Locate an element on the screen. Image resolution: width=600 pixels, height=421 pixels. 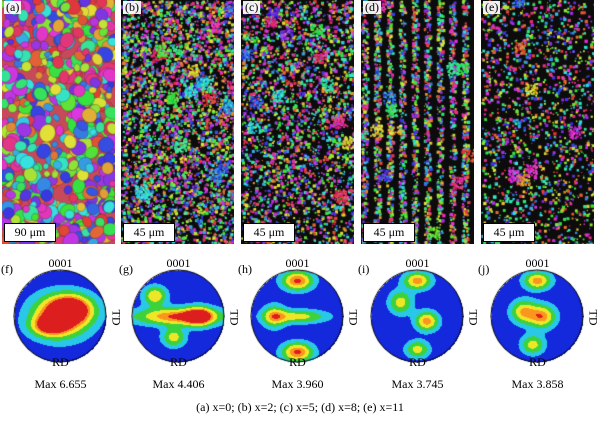
pole-figure-f: (f) 0001 RD TD Max 6.655 is located at coordinates (62, 323).